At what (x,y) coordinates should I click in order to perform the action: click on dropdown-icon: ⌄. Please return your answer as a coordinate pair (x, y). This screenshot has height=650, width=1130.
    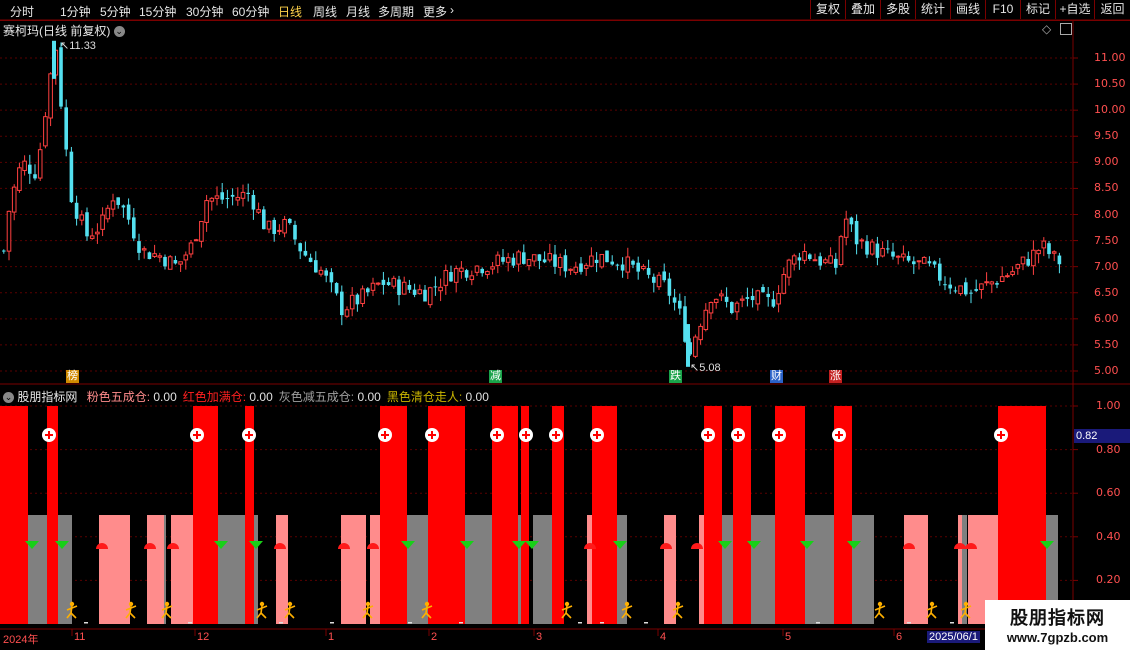
    Looking at the image, I should click on (119, 32).